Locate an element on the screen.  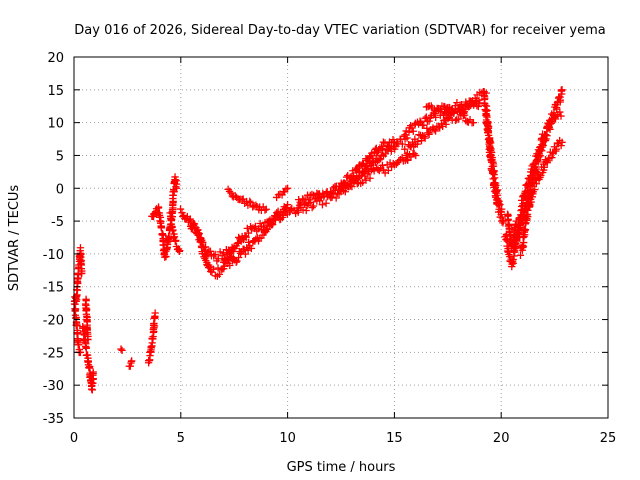
x-tick-label: 5 is located at coordinates (181, 438).